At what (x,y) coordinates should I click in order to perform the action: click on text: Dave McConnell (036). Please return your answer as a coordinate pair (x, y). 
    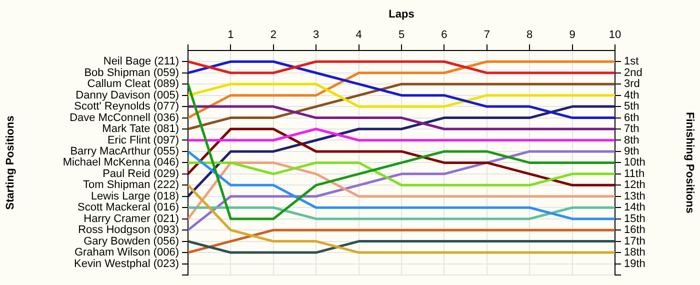
    Looking at the image, I should click on (124, 118).